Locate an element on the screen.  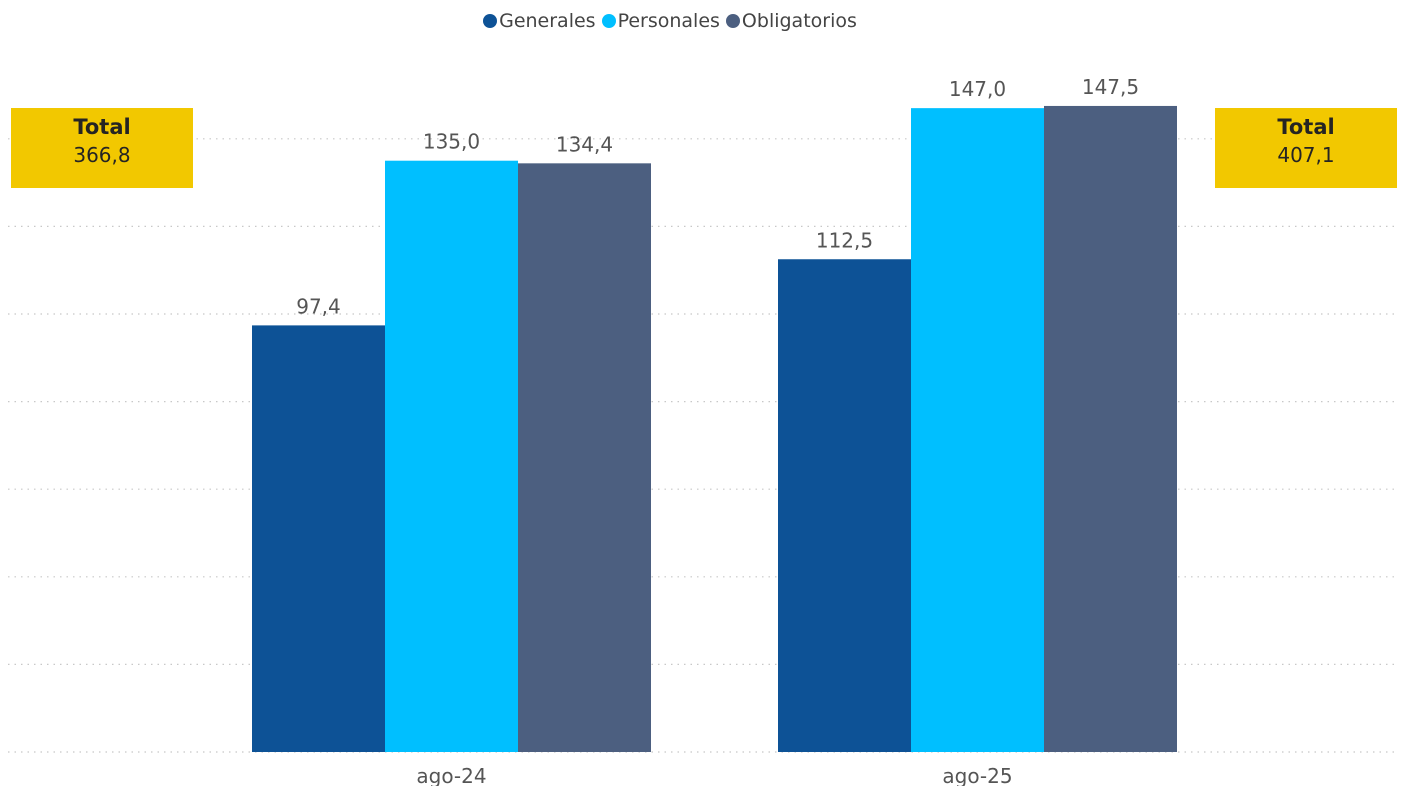
legend-item-generales: Generales is located at coordinates (539, 21).